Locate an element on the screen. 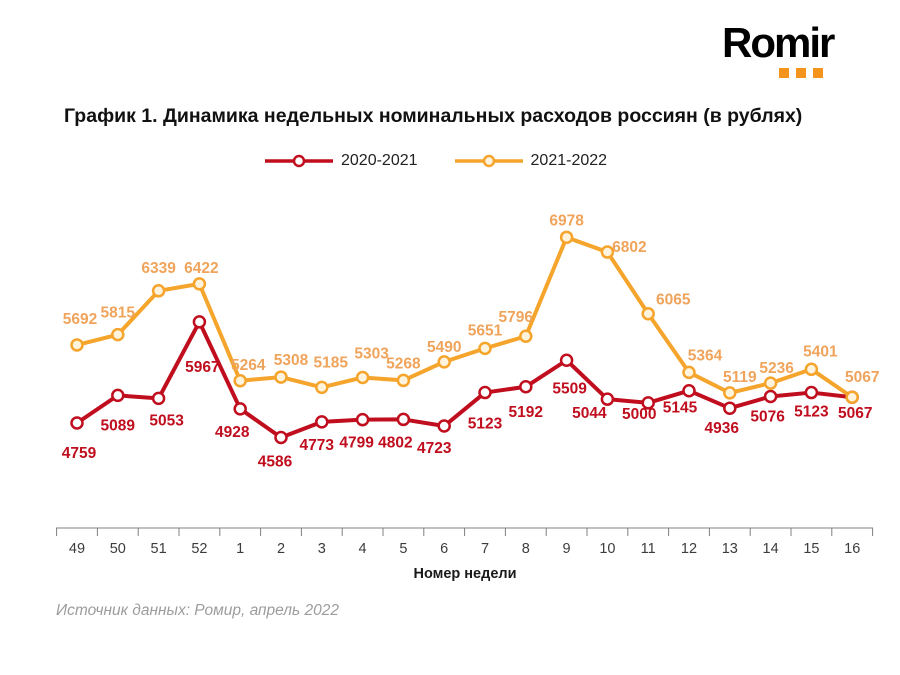  data-point-label: 5303 is located at coordinates (371, 353).